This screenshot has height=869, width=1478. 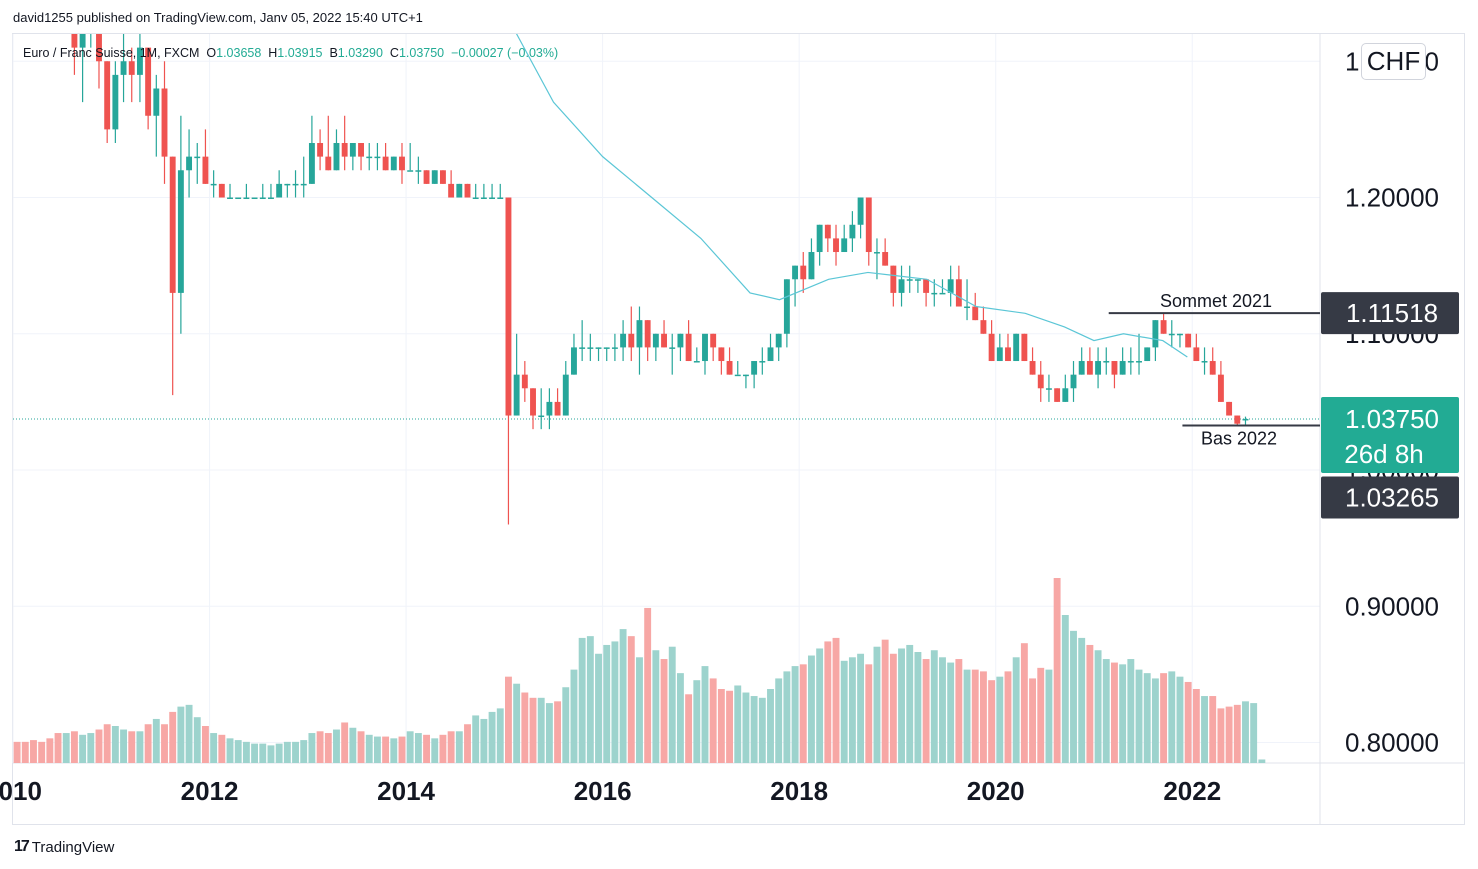 I want to click on brand: 17 TradingView, so click(x=64, y=847).